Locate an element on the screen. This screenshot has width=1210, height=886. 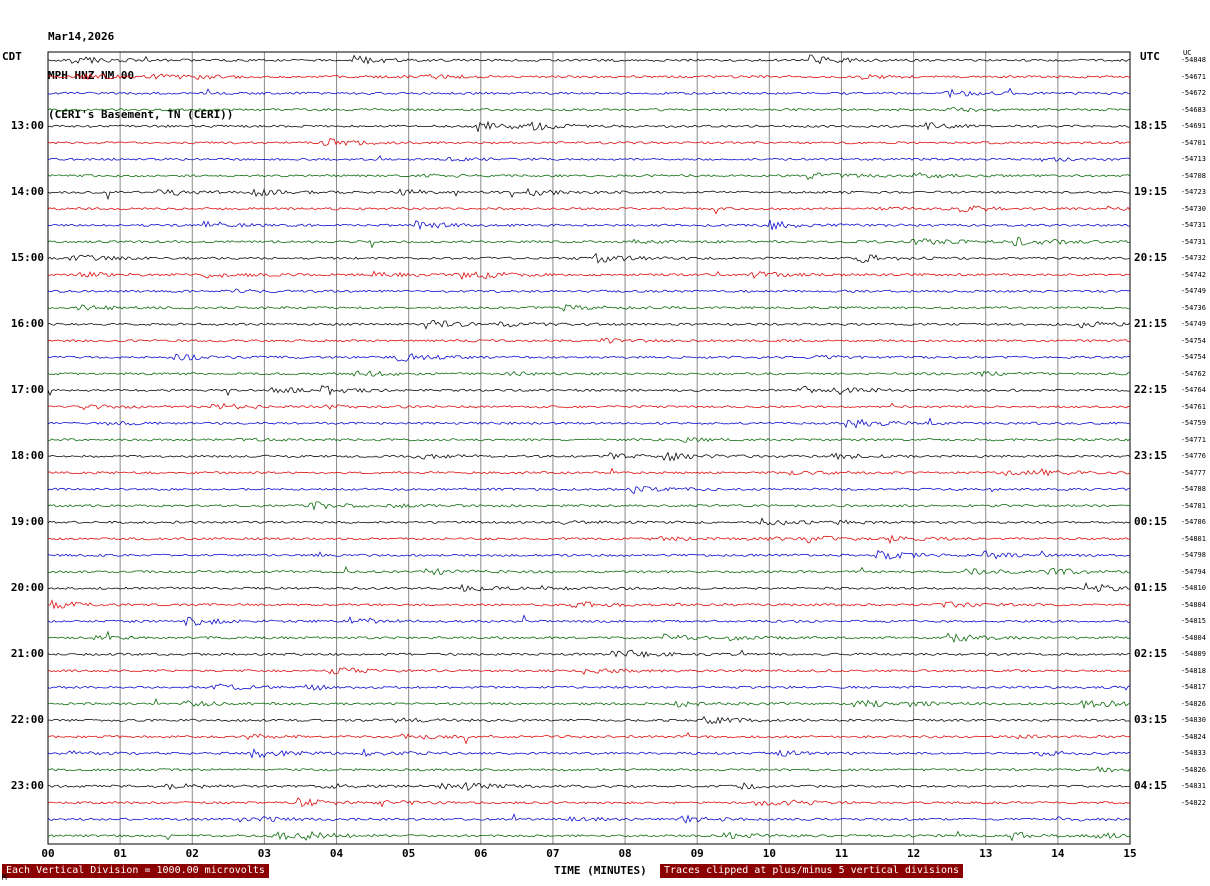
left-hour-label: 17:00 is located at coordinates (27, 390).